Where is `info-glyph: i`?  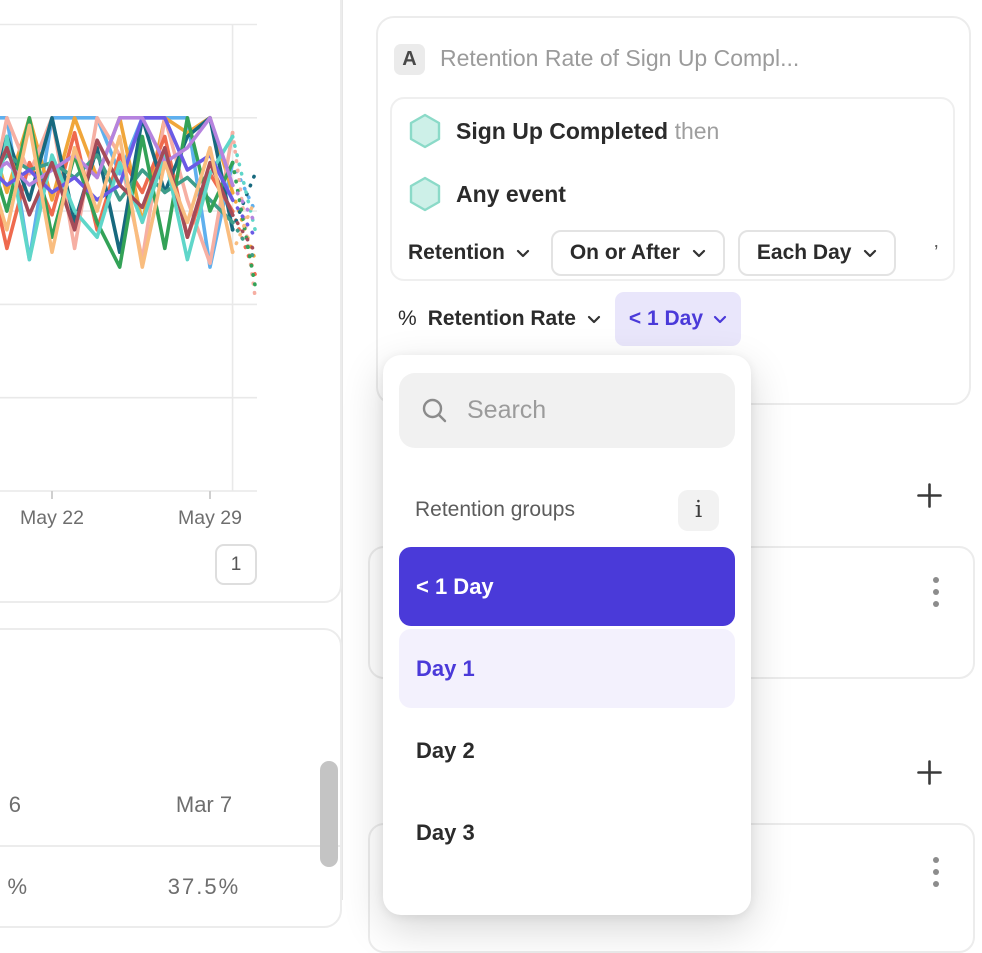 info-glyph: i is located at coordinates (698, 510).